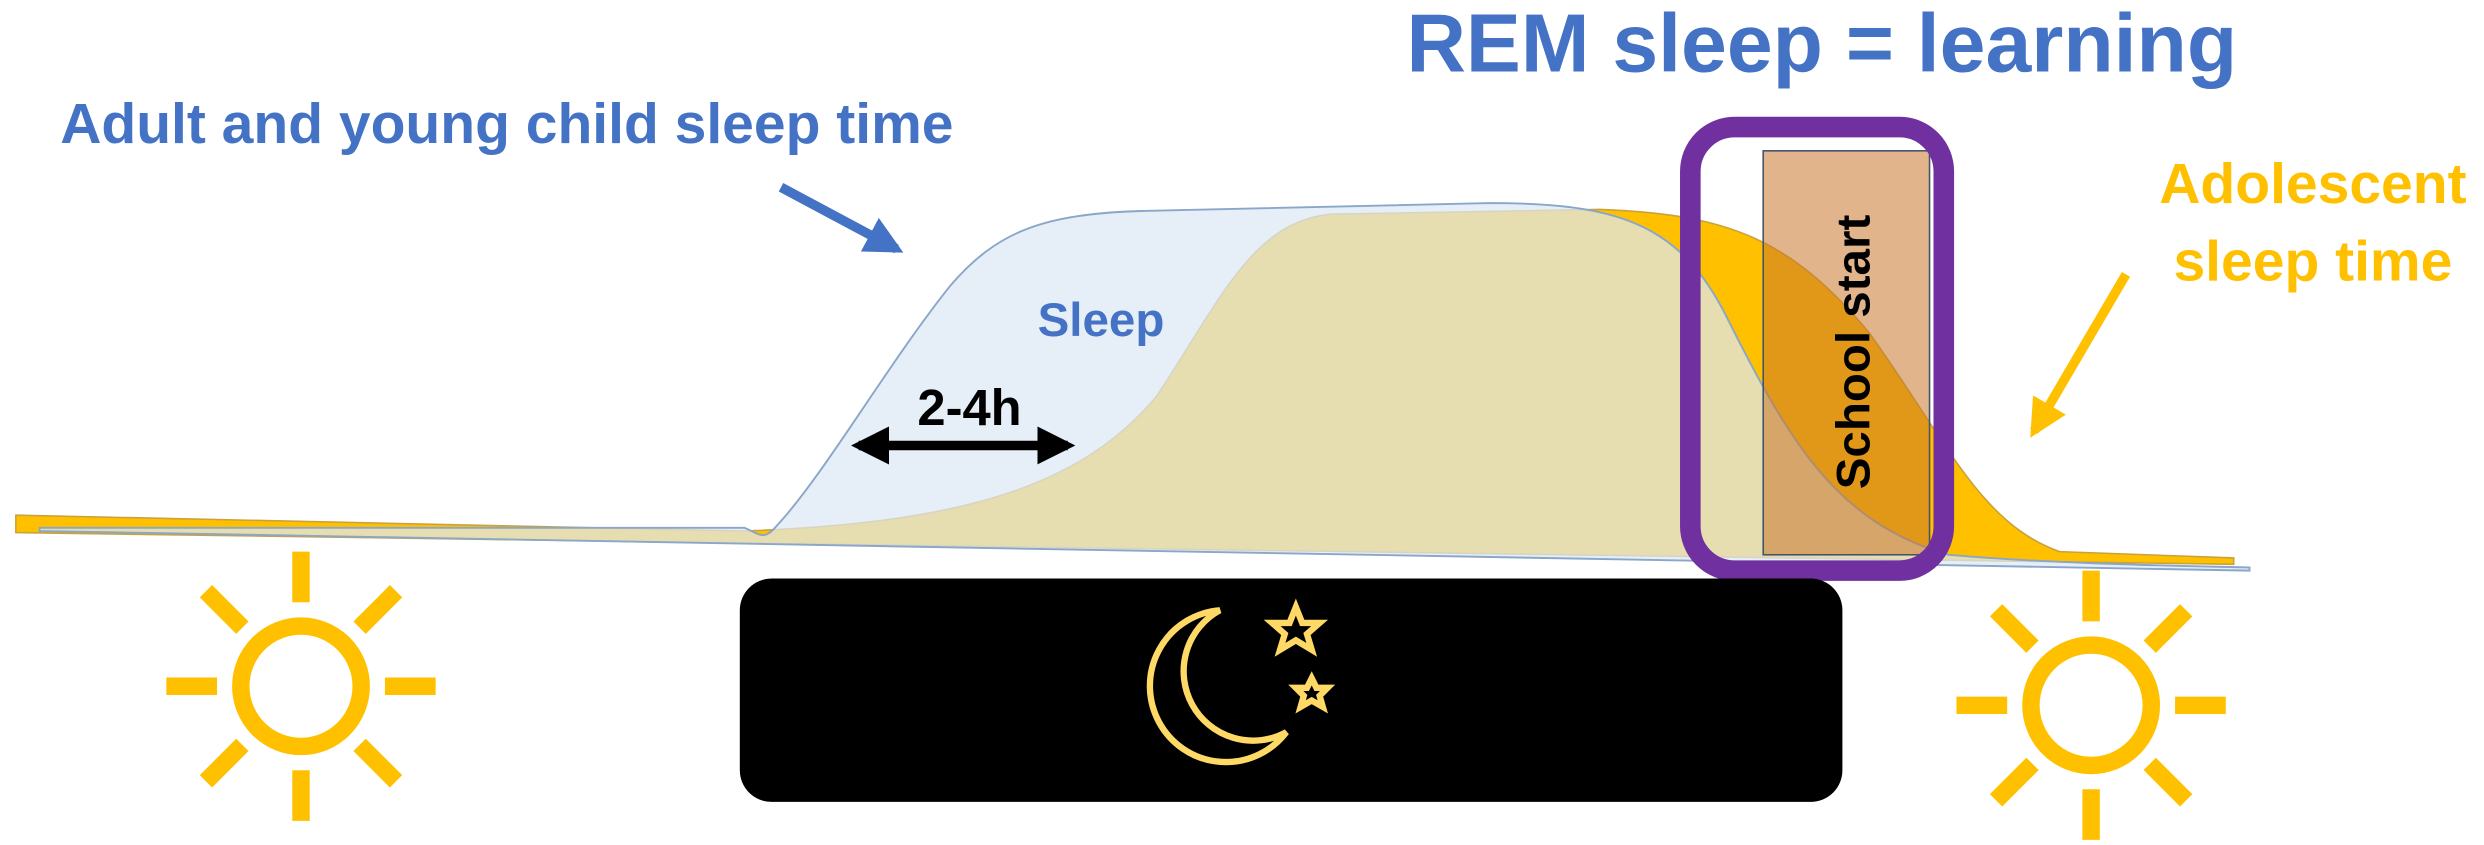 This screenshot has width=2484, height=845. I want to click on adult-arrow, so click(841, 218).